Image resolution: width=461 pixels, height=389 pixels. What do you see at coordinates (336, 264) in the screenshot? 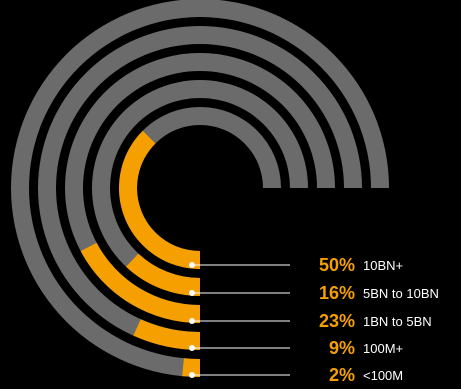
I see `legend-value-0: 50%` at bounding box center [336, 264].